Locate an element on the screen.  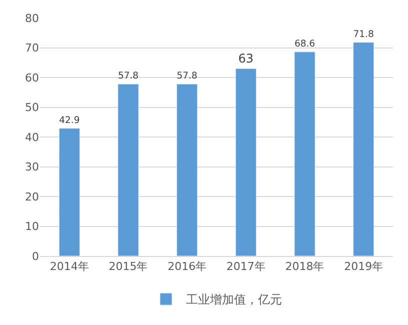
x-tick-label: 2017年 is located at coordinates (246, 267).